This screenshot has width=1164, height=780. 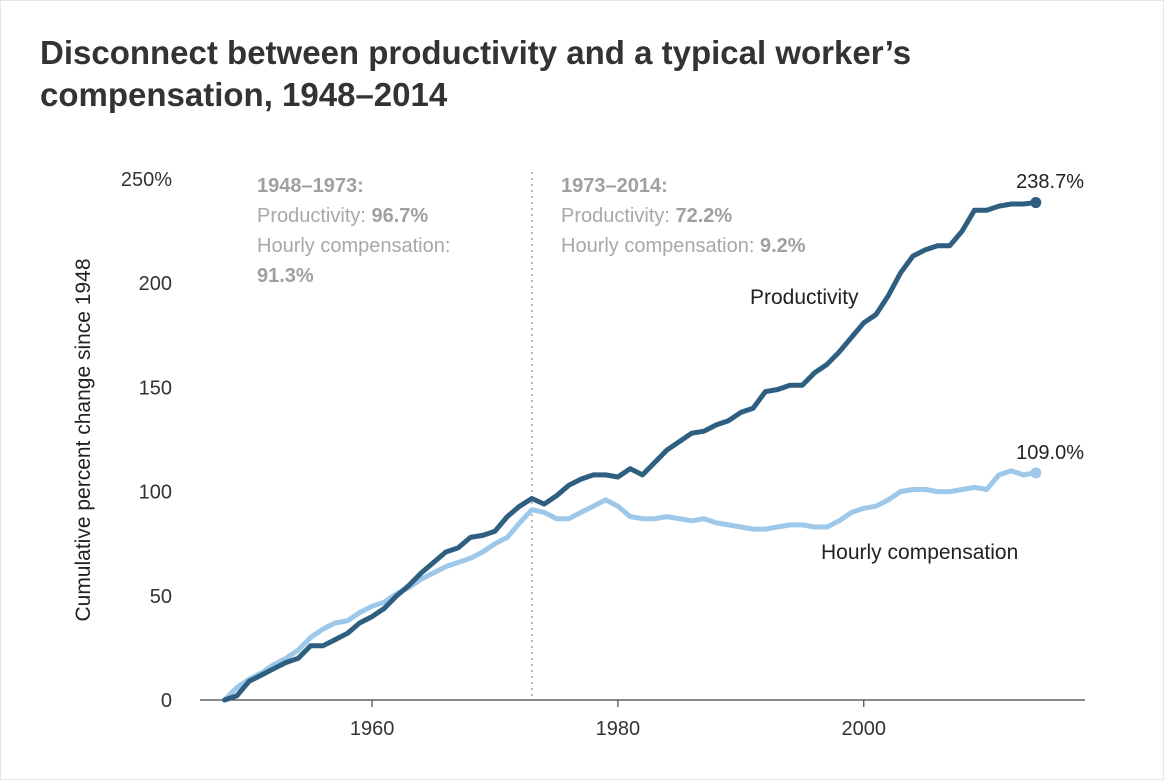 What do you see at coordinates (155, 388) in the screenshot?
I see `y-tick-label: 150` at bounding box center [155, 388].